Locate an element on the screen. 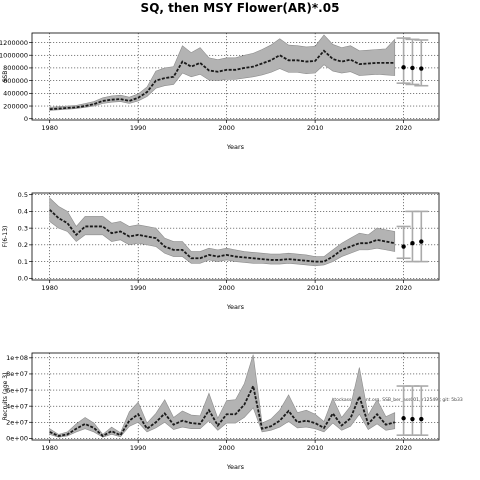 Image resolution: width=480 pixels, height=480 pixels. y-tick-label: 4e+07 is located at coordinates (17, 406).